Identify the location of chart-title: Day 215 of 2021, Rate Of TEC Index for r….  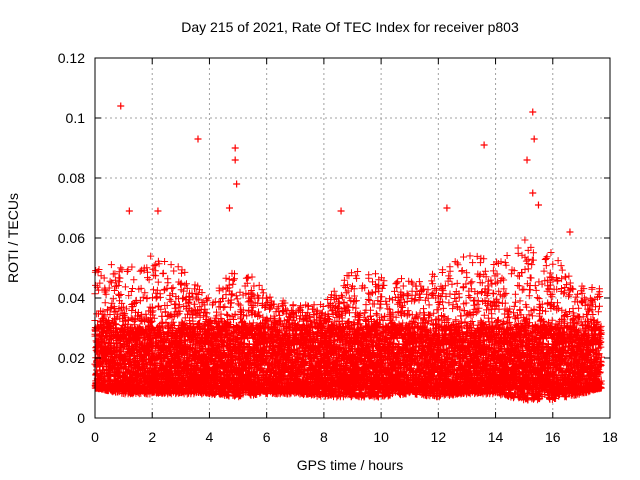
(350, 27).